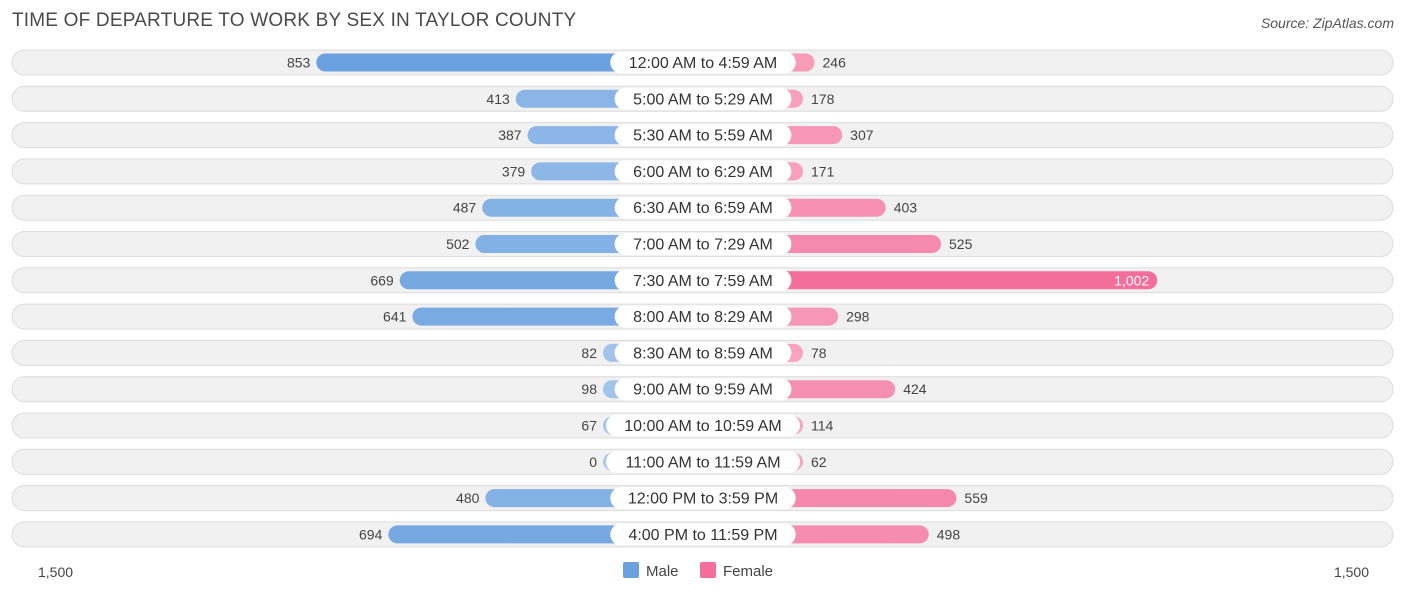  Describe the element at coordinates (823, 171) in the screenshot. I see `female-value-label: 171` at that location.